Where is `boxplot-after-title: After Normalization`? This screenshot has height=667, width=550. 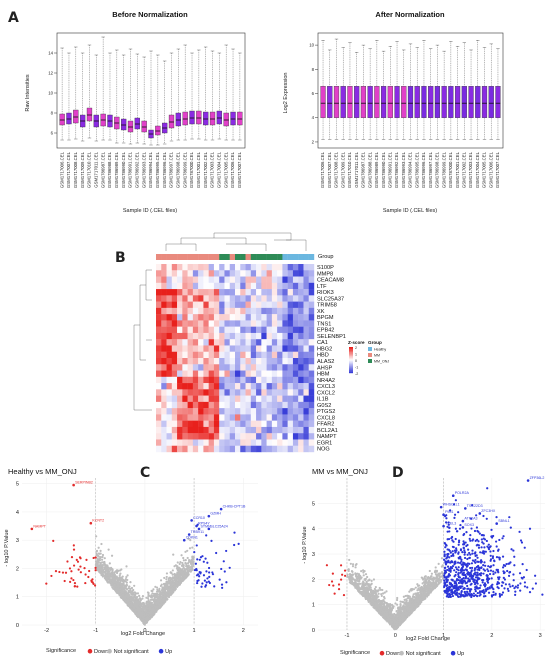 boxplot-after-title: After Normalization is located at coordinates (410, 14).